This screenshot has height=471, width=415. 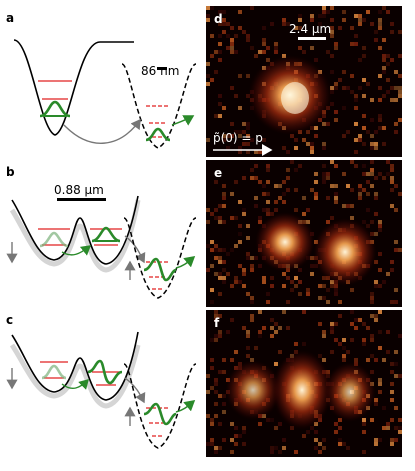 I want to click on scale-bar-label: 86 nm, so click(x=160, y=71).